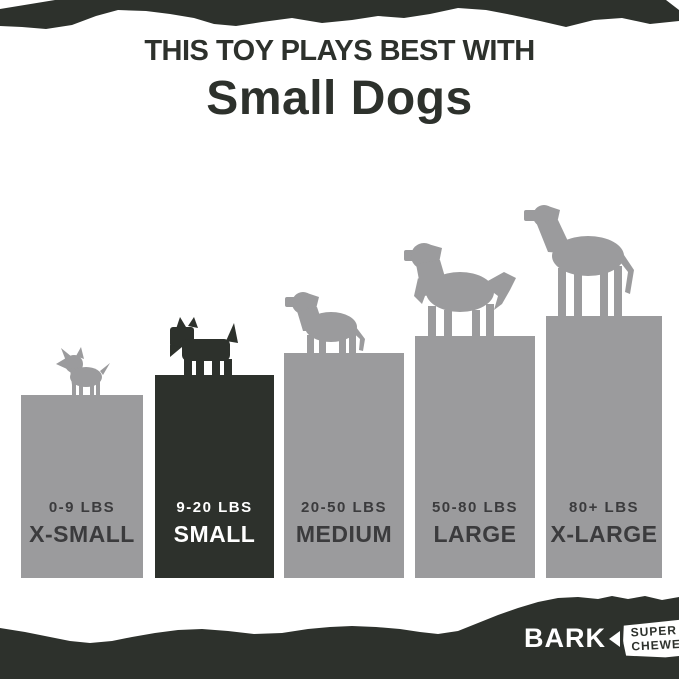  Describe the element at coordinates (614, 638) in the screenshot. I see `chevron-left-icon` at that location.